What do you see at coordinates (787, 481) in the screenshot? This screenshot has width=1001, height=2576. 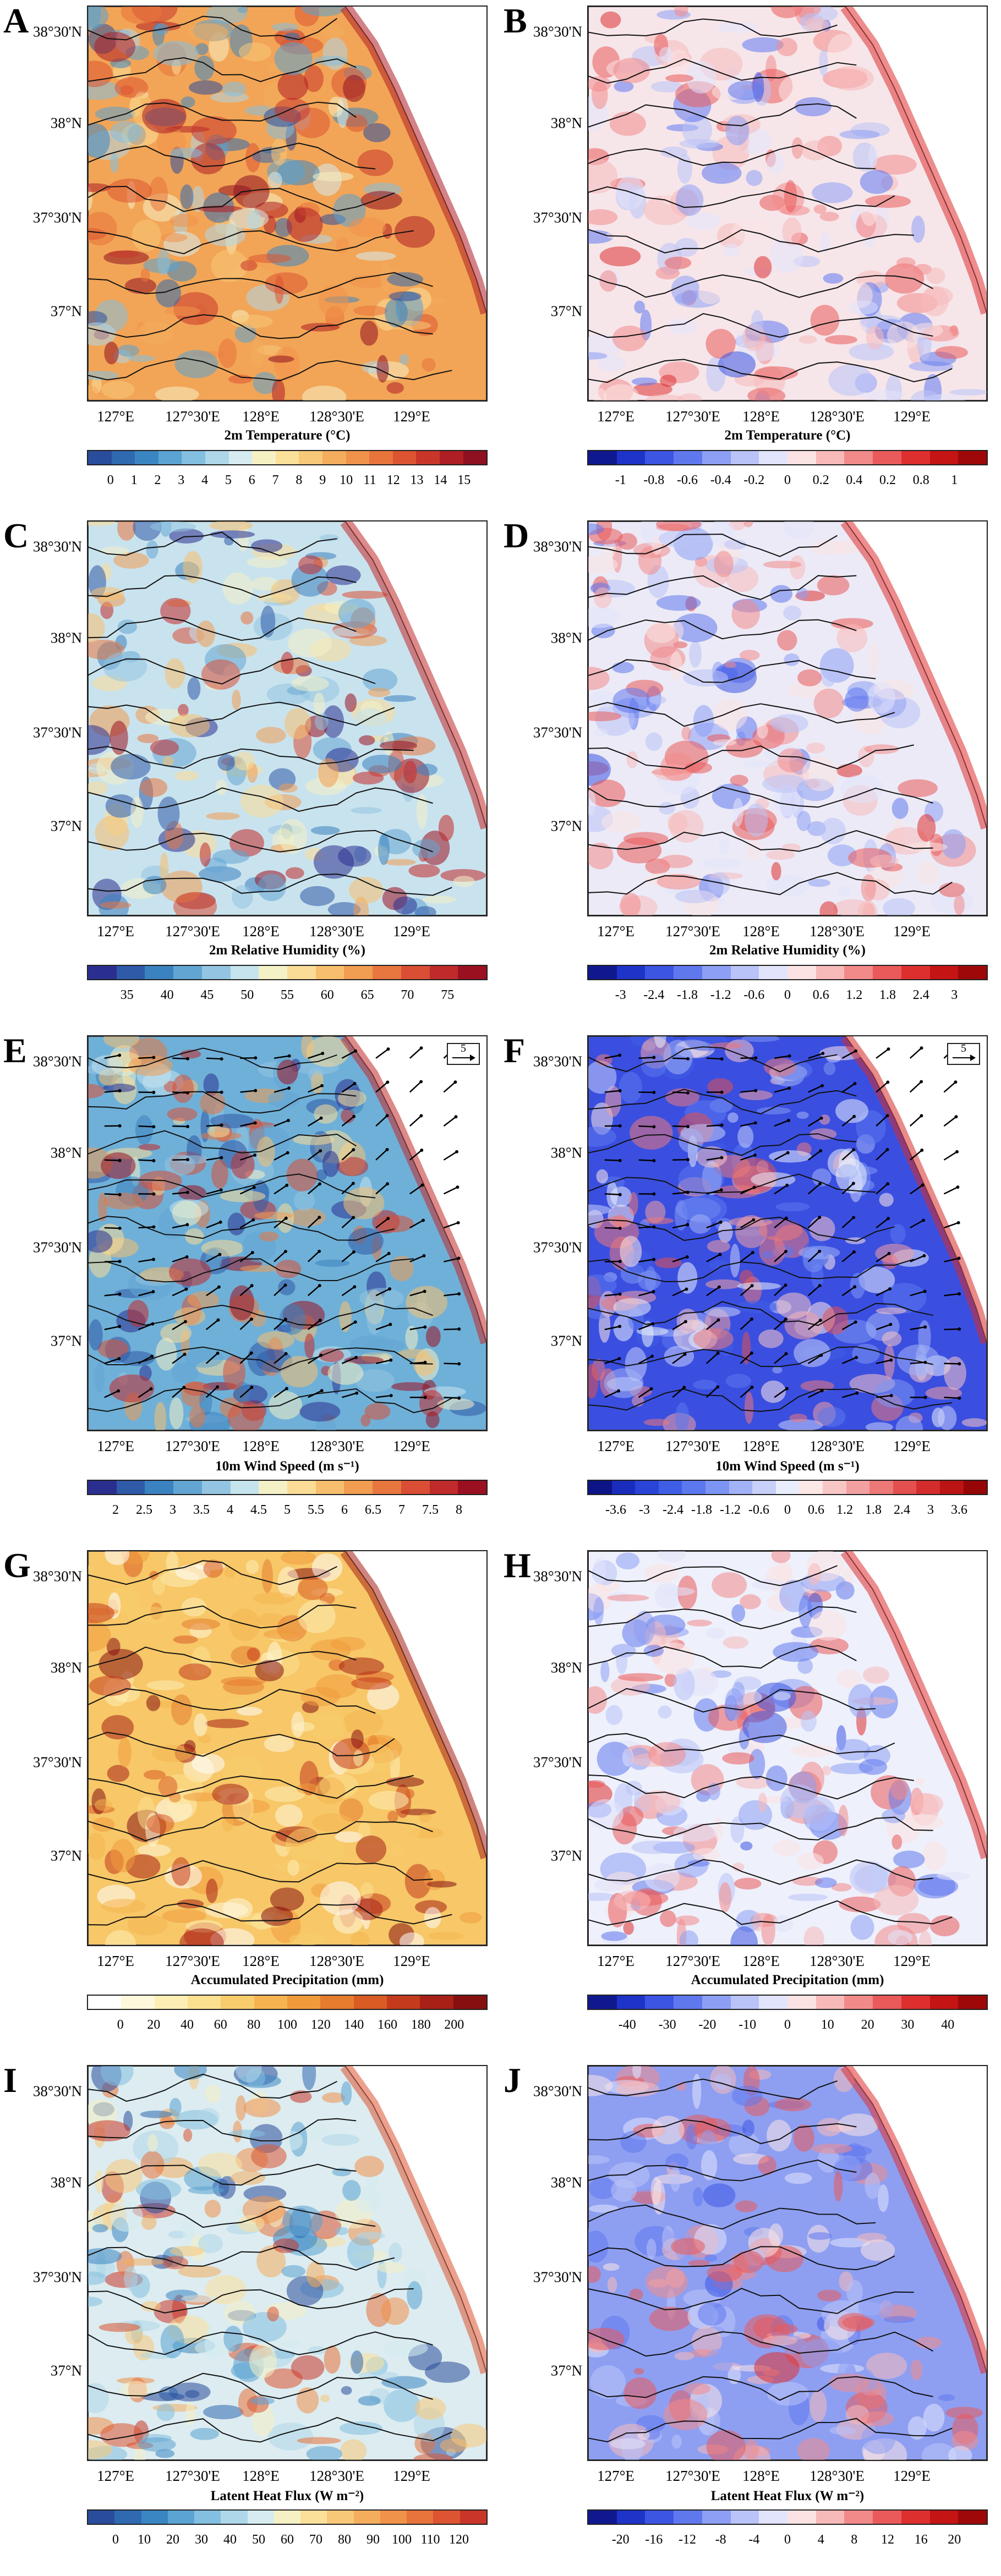 I see `colorbar-ticks: -1 -0.8 -0.6 -0.4 -0.2 0 0.2 0.4 0.2 0.8 1` at bounding box center [787, 481].